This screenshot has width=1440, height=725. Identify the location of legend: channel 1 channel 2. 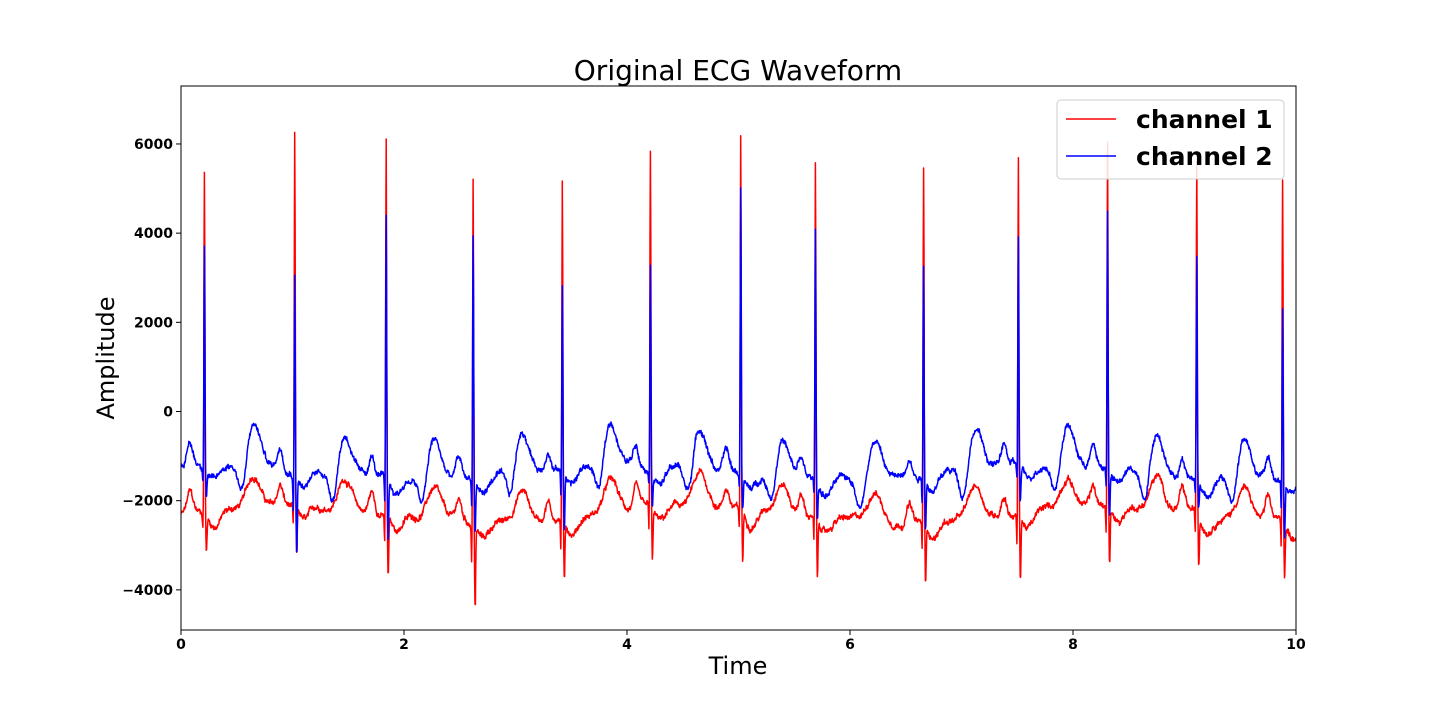
(1170, 139).